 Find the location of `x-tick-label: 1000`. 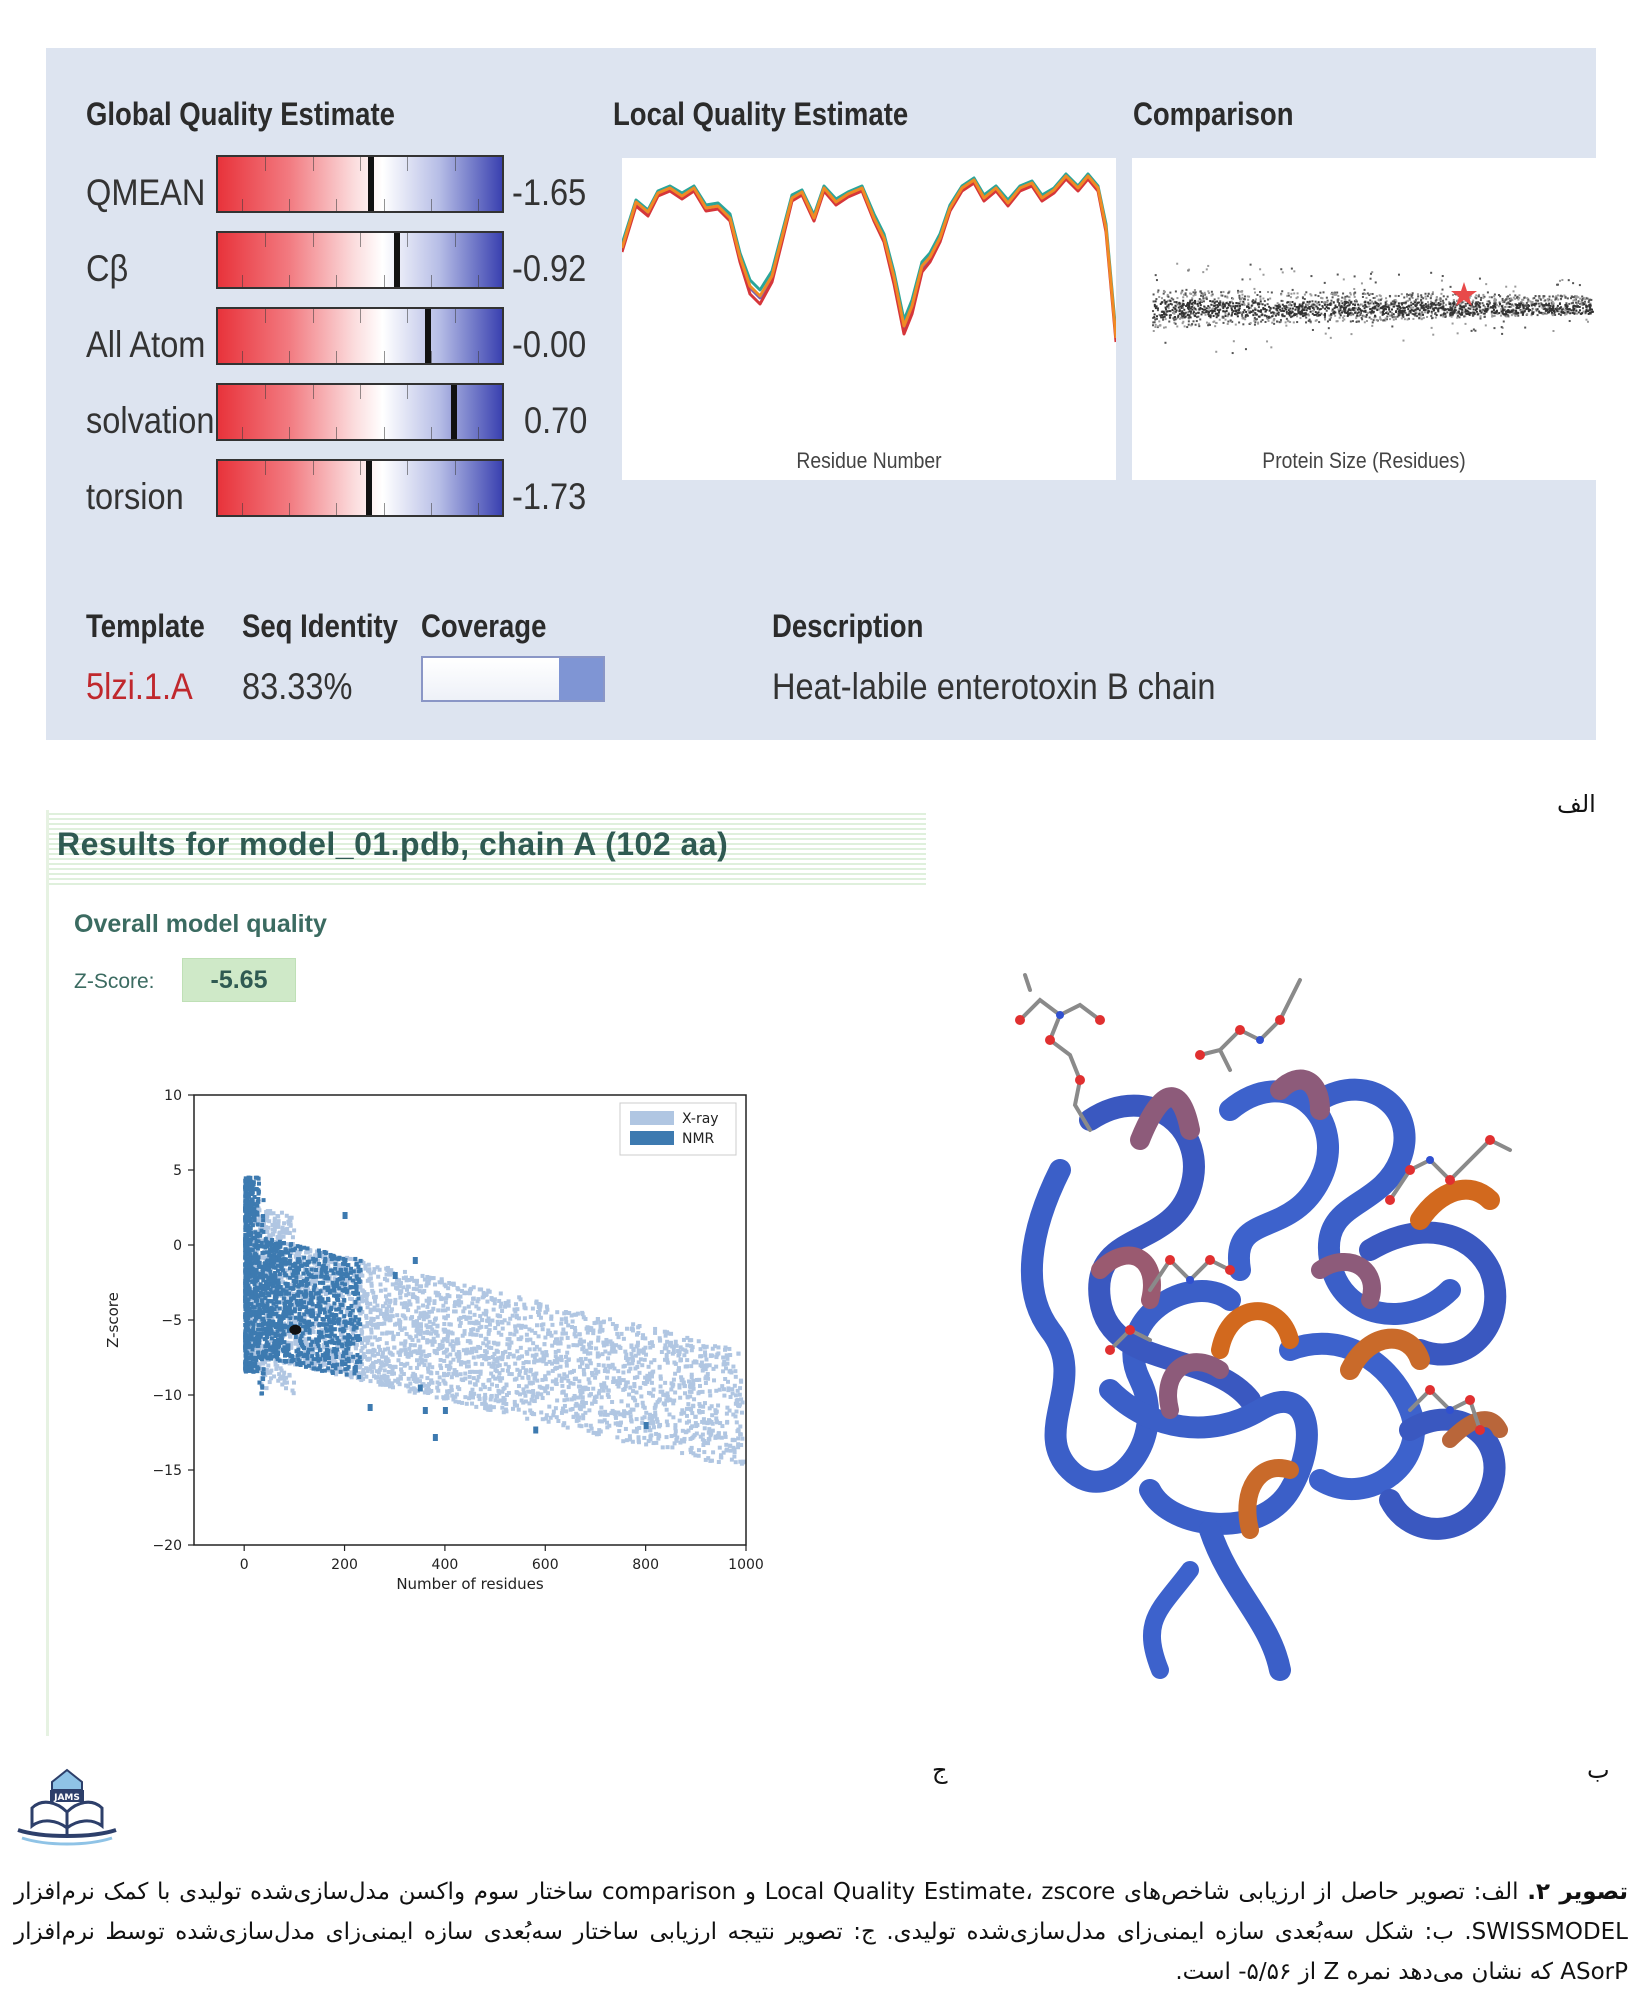

x-tick-label: 1000 is located at coordinates (746, 1565).